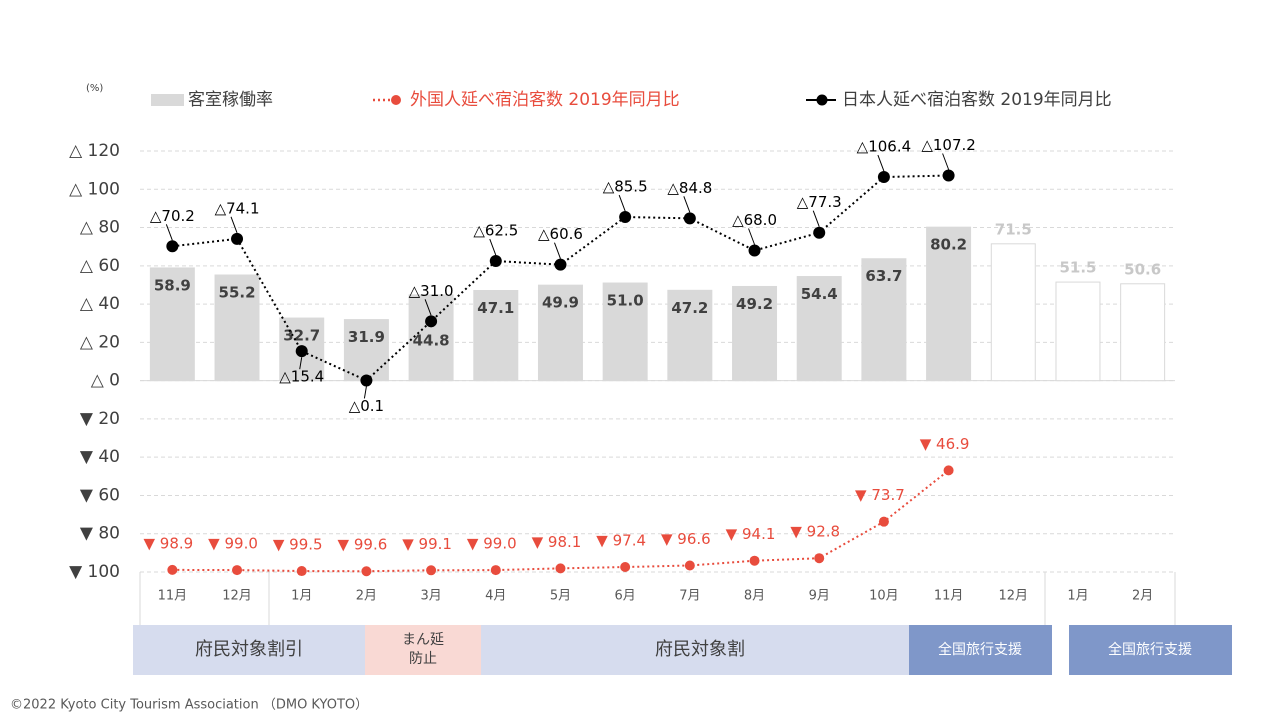 This screenshot has height=720, width=1280. Describe the element at coordinates (754, 304) in the screenshot. I see `bar-value-label: 49.2` at that location.